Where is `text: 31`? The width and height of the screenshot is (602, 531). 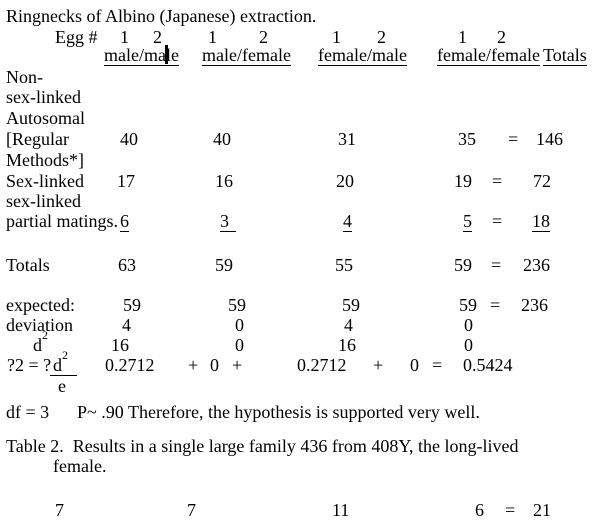 text: 31 is located at coordinates (347, 139).